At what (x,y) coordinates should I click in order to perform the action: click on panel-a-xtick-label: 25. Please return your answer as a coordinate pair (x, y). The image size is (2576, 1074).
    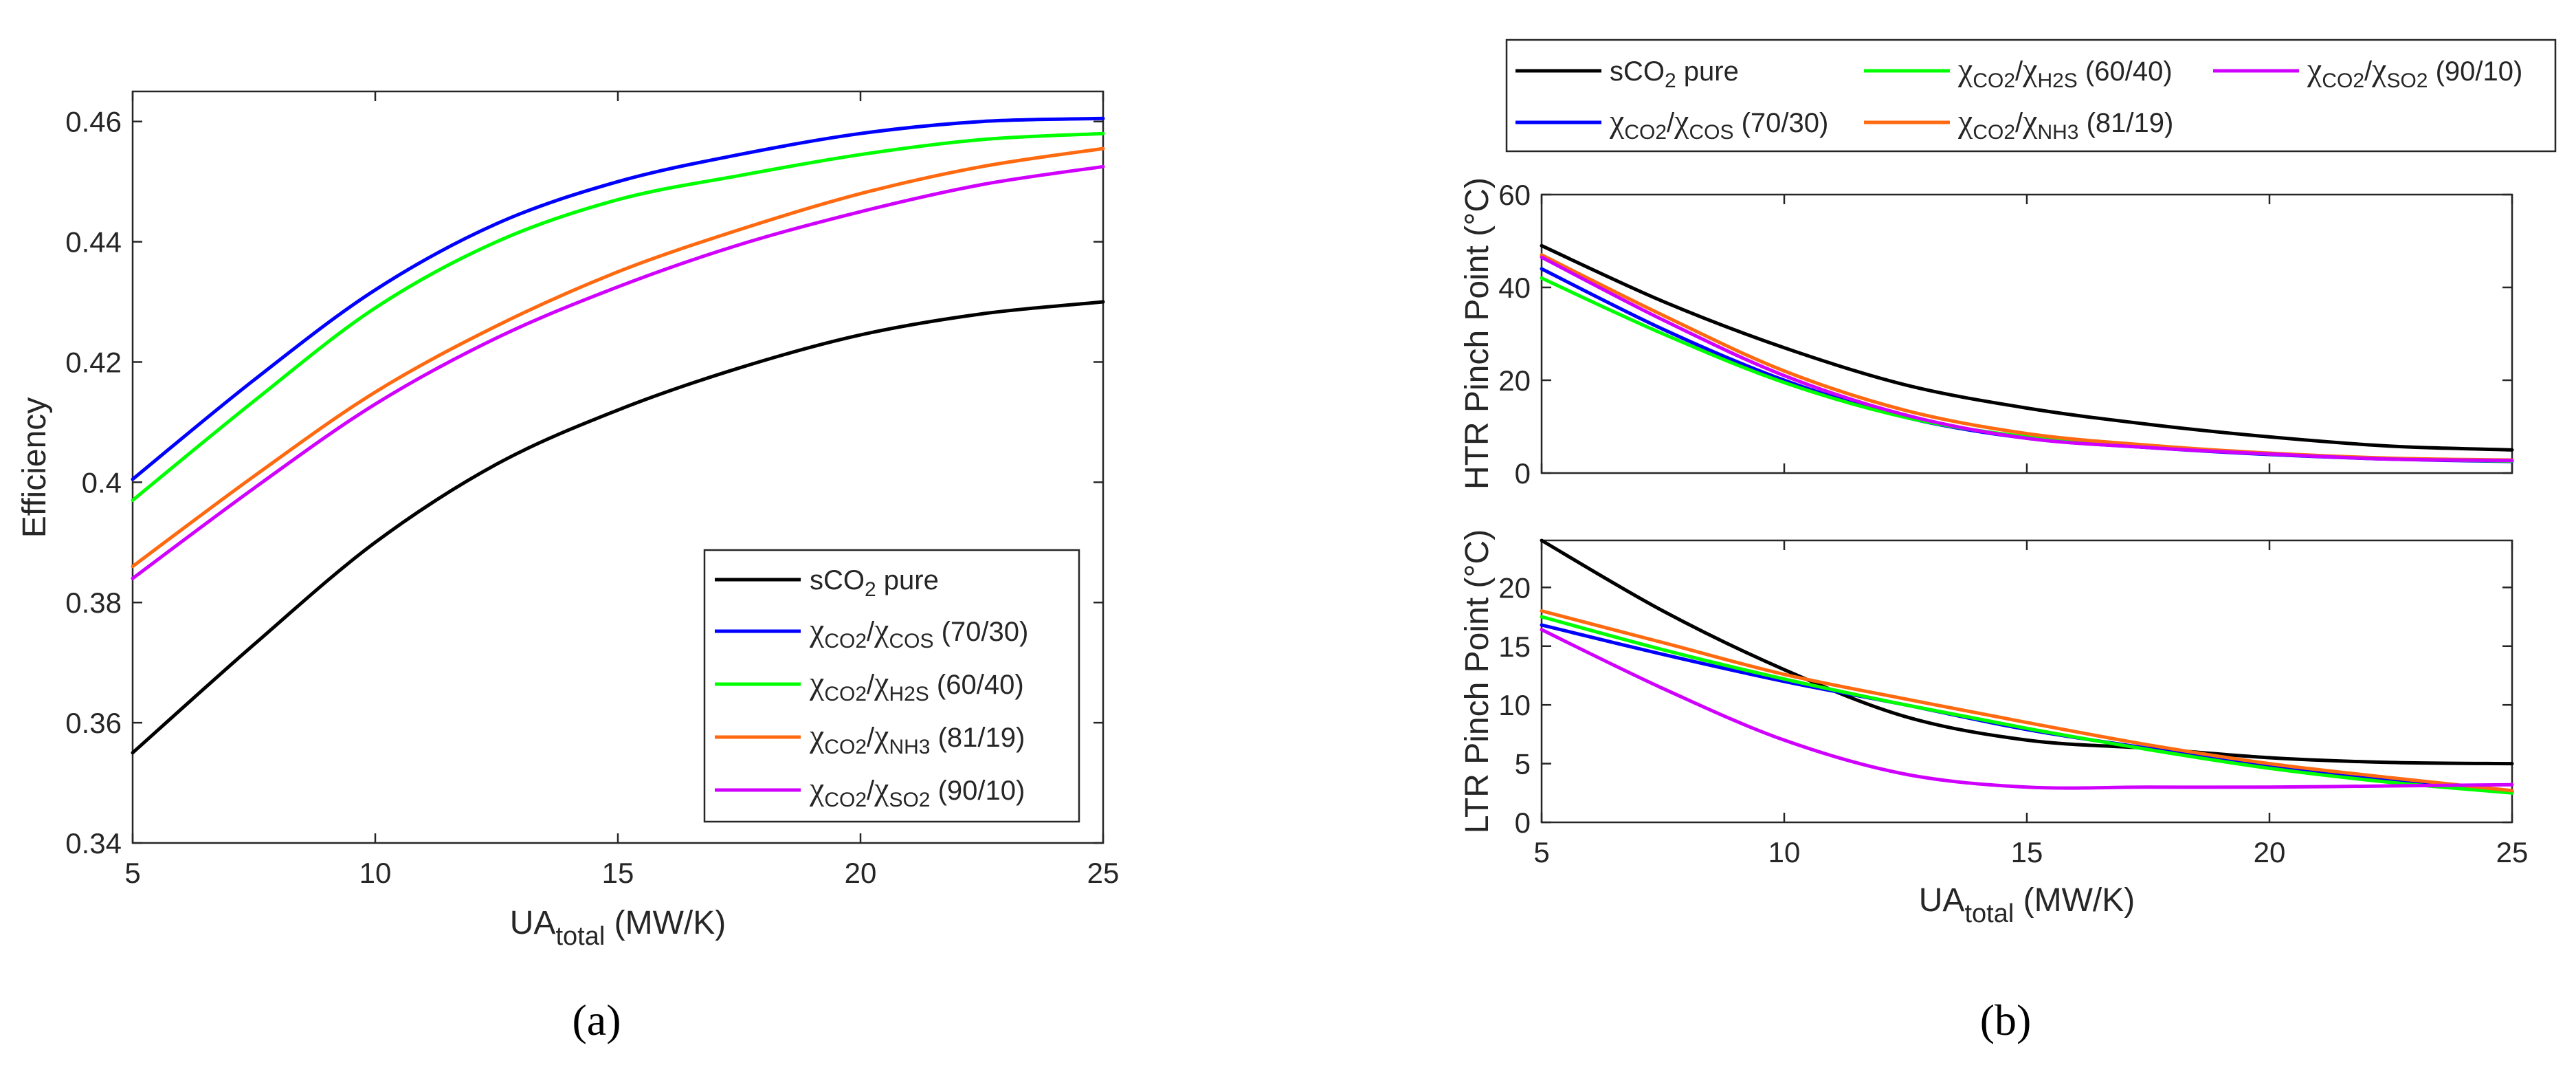
    Looking at the image, I should click on (1103, 873).